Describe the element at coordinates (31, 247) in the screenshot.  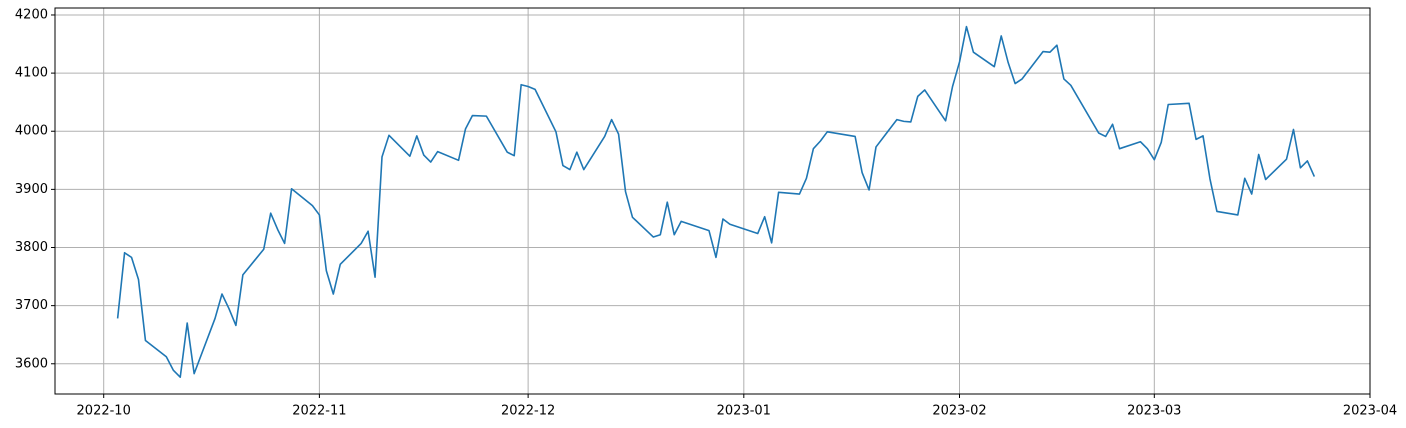
I see `y-tick-label: 3800` at that location.